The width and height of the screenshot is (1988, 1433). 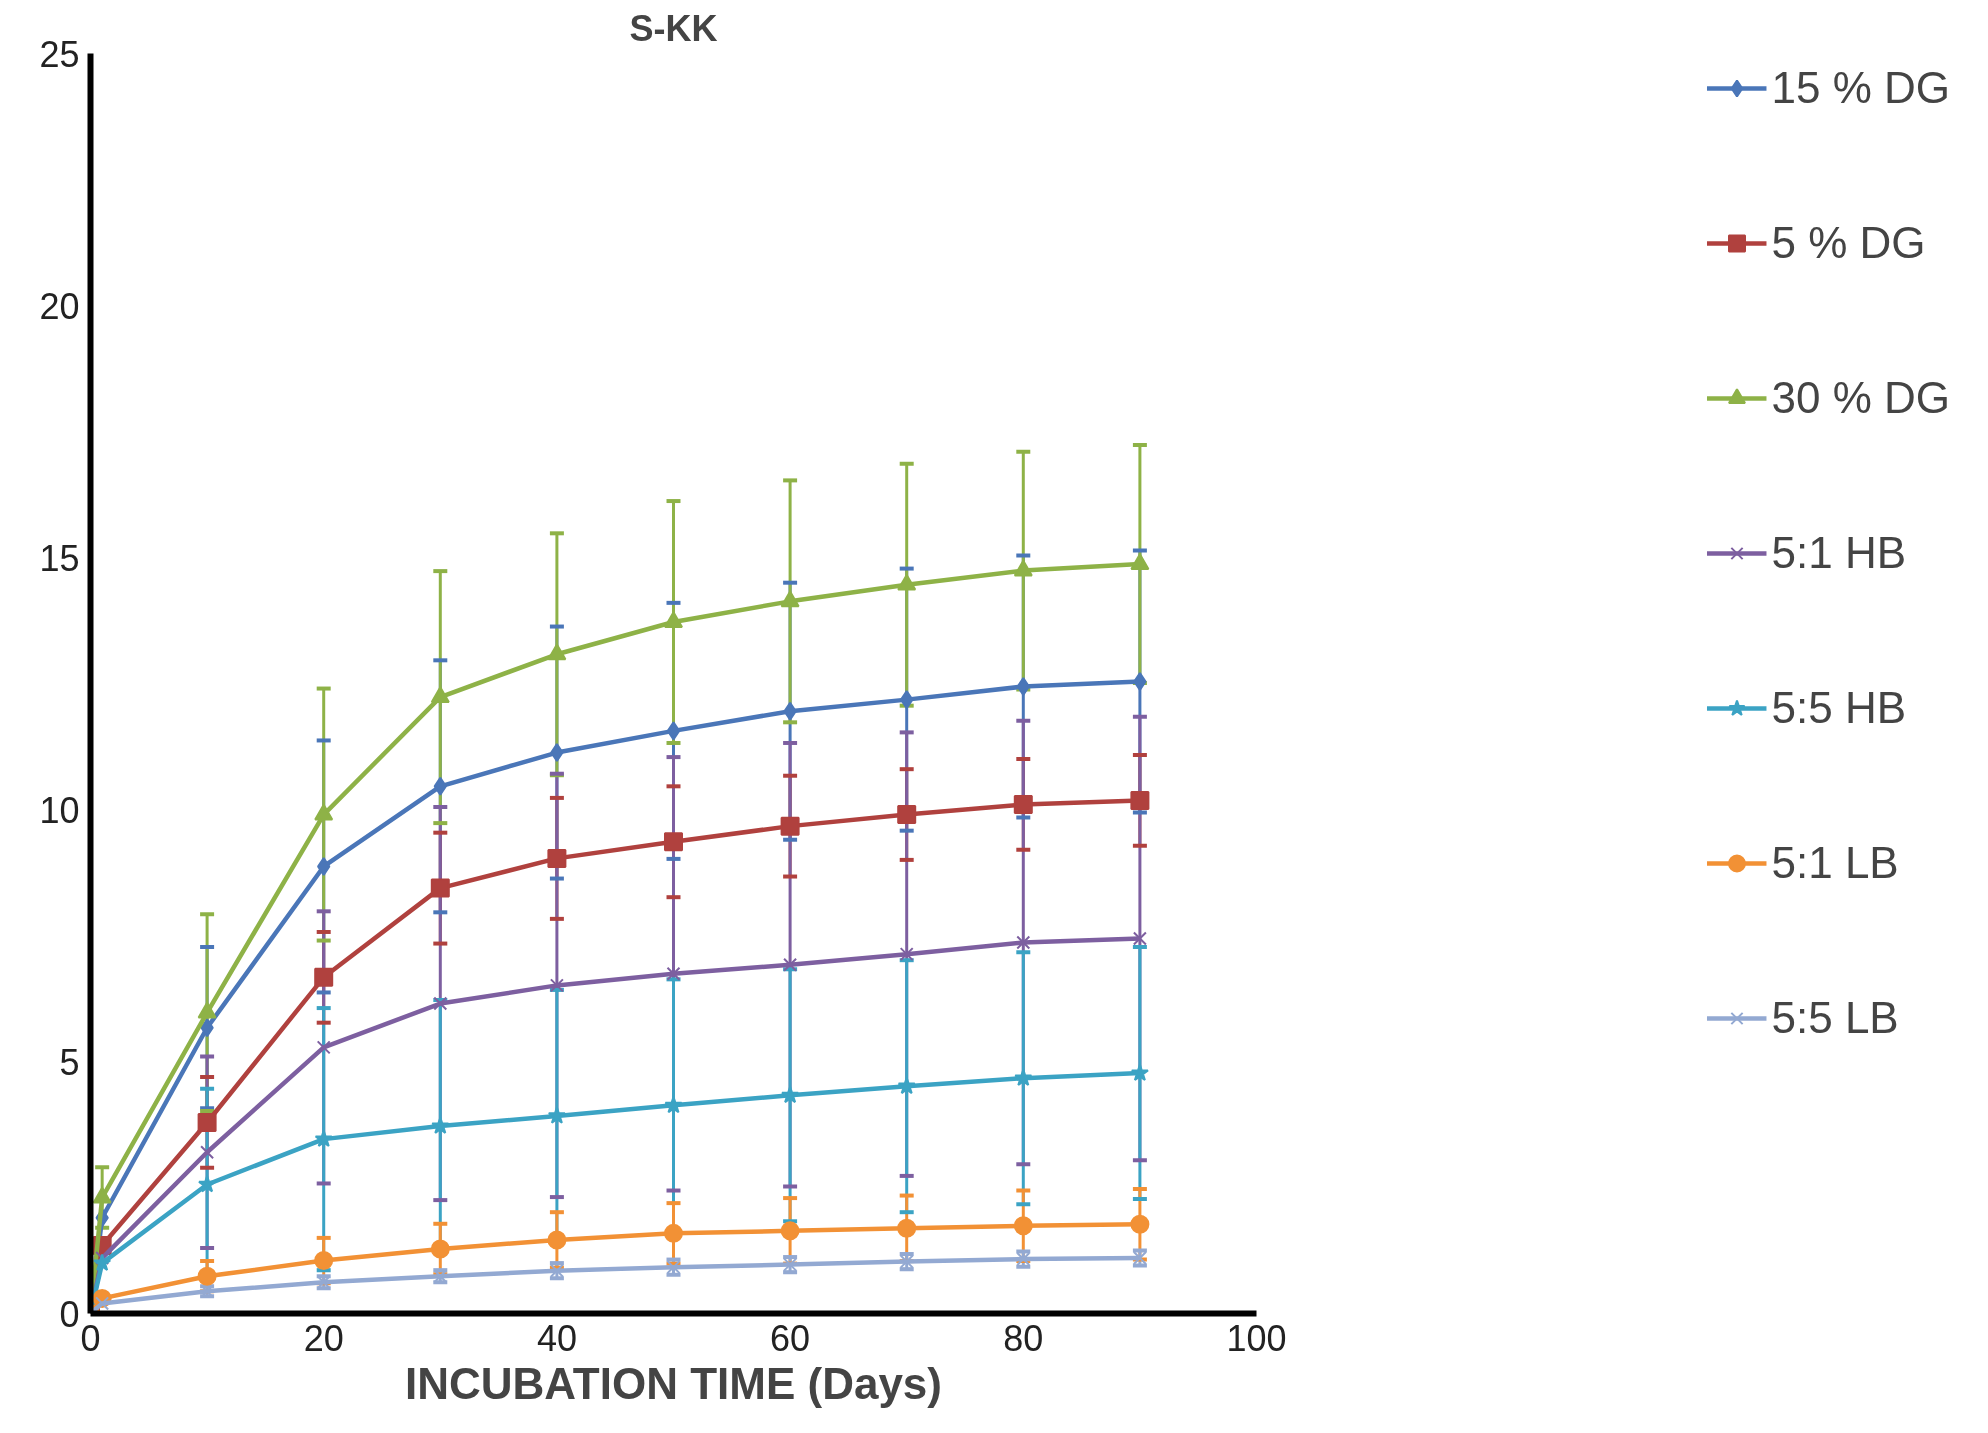 I want to click on x-tick-label: 100, so click(x=1256, y=1338).